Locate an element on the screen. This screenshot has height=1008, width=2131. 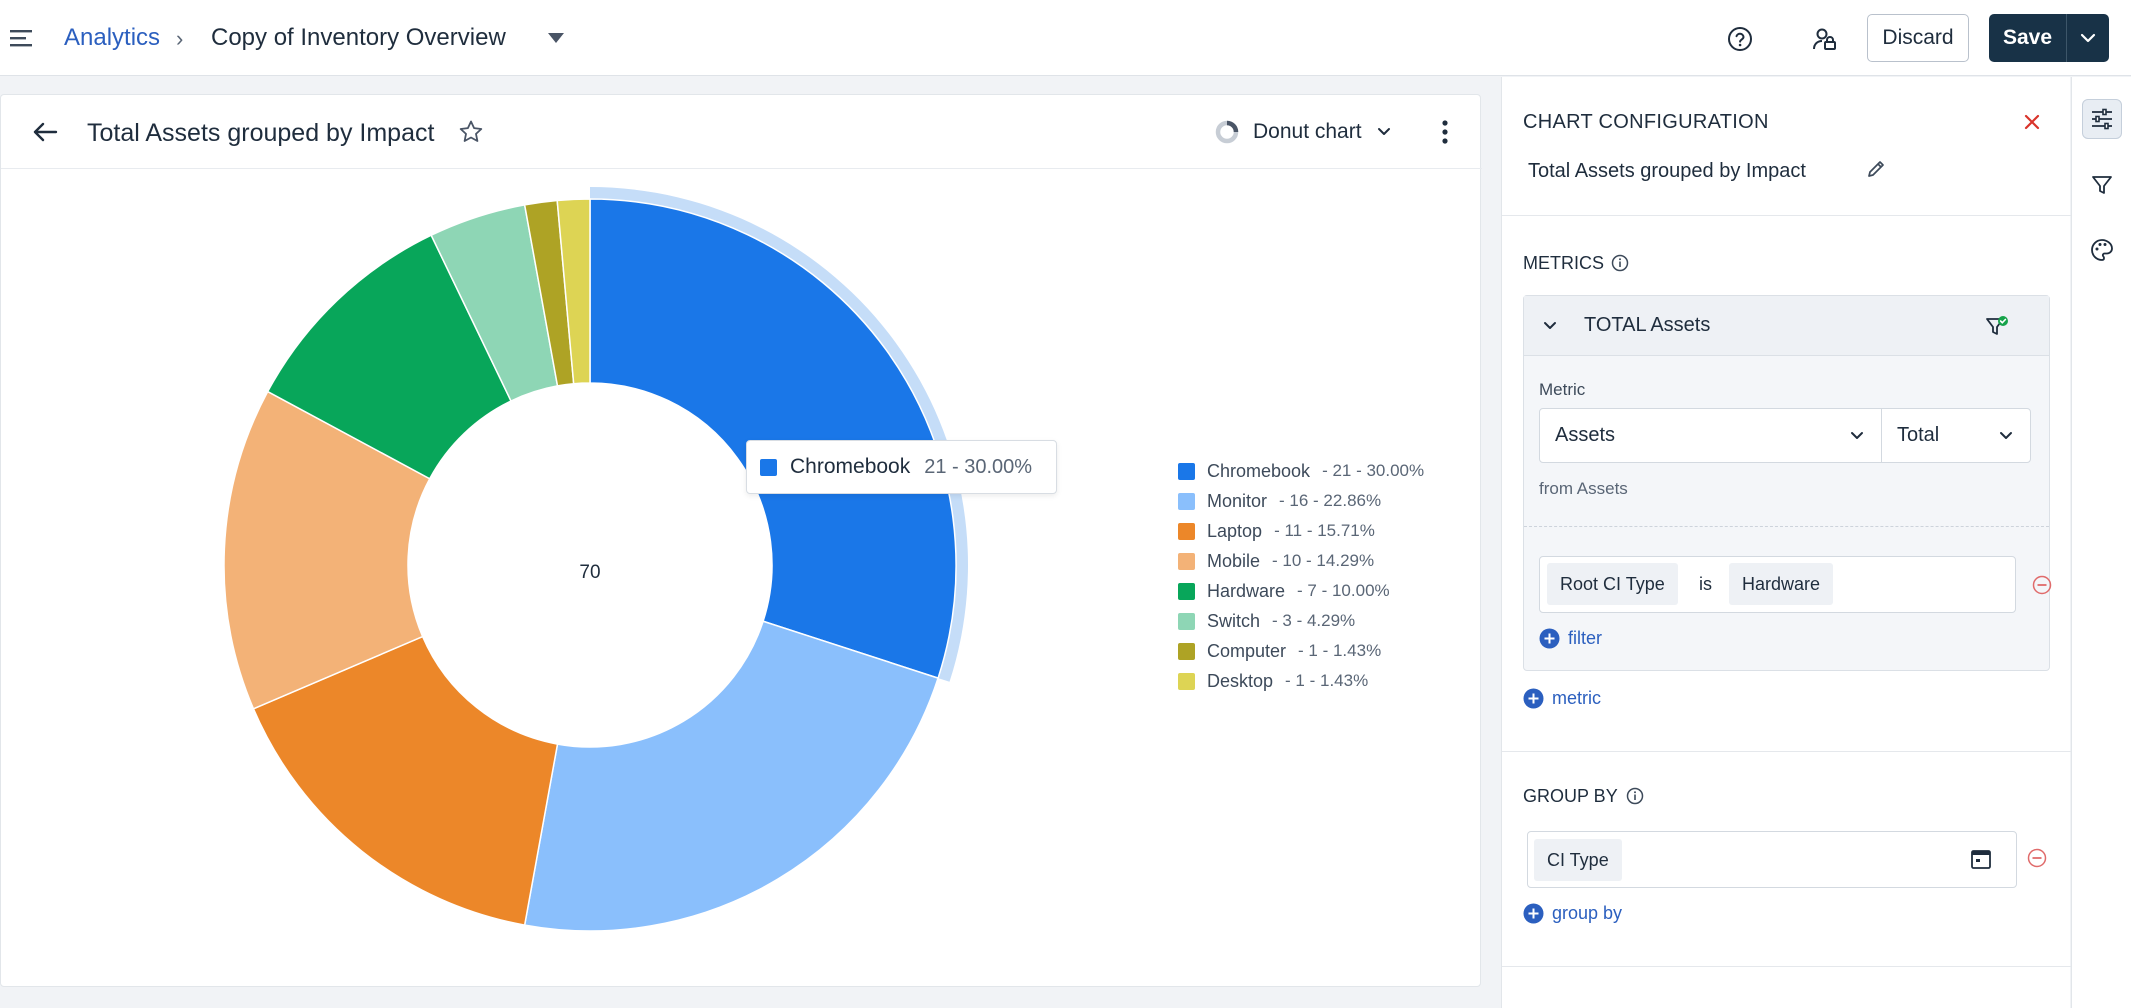
group-by-field: CI Type is located at coordinates (1772, 859).